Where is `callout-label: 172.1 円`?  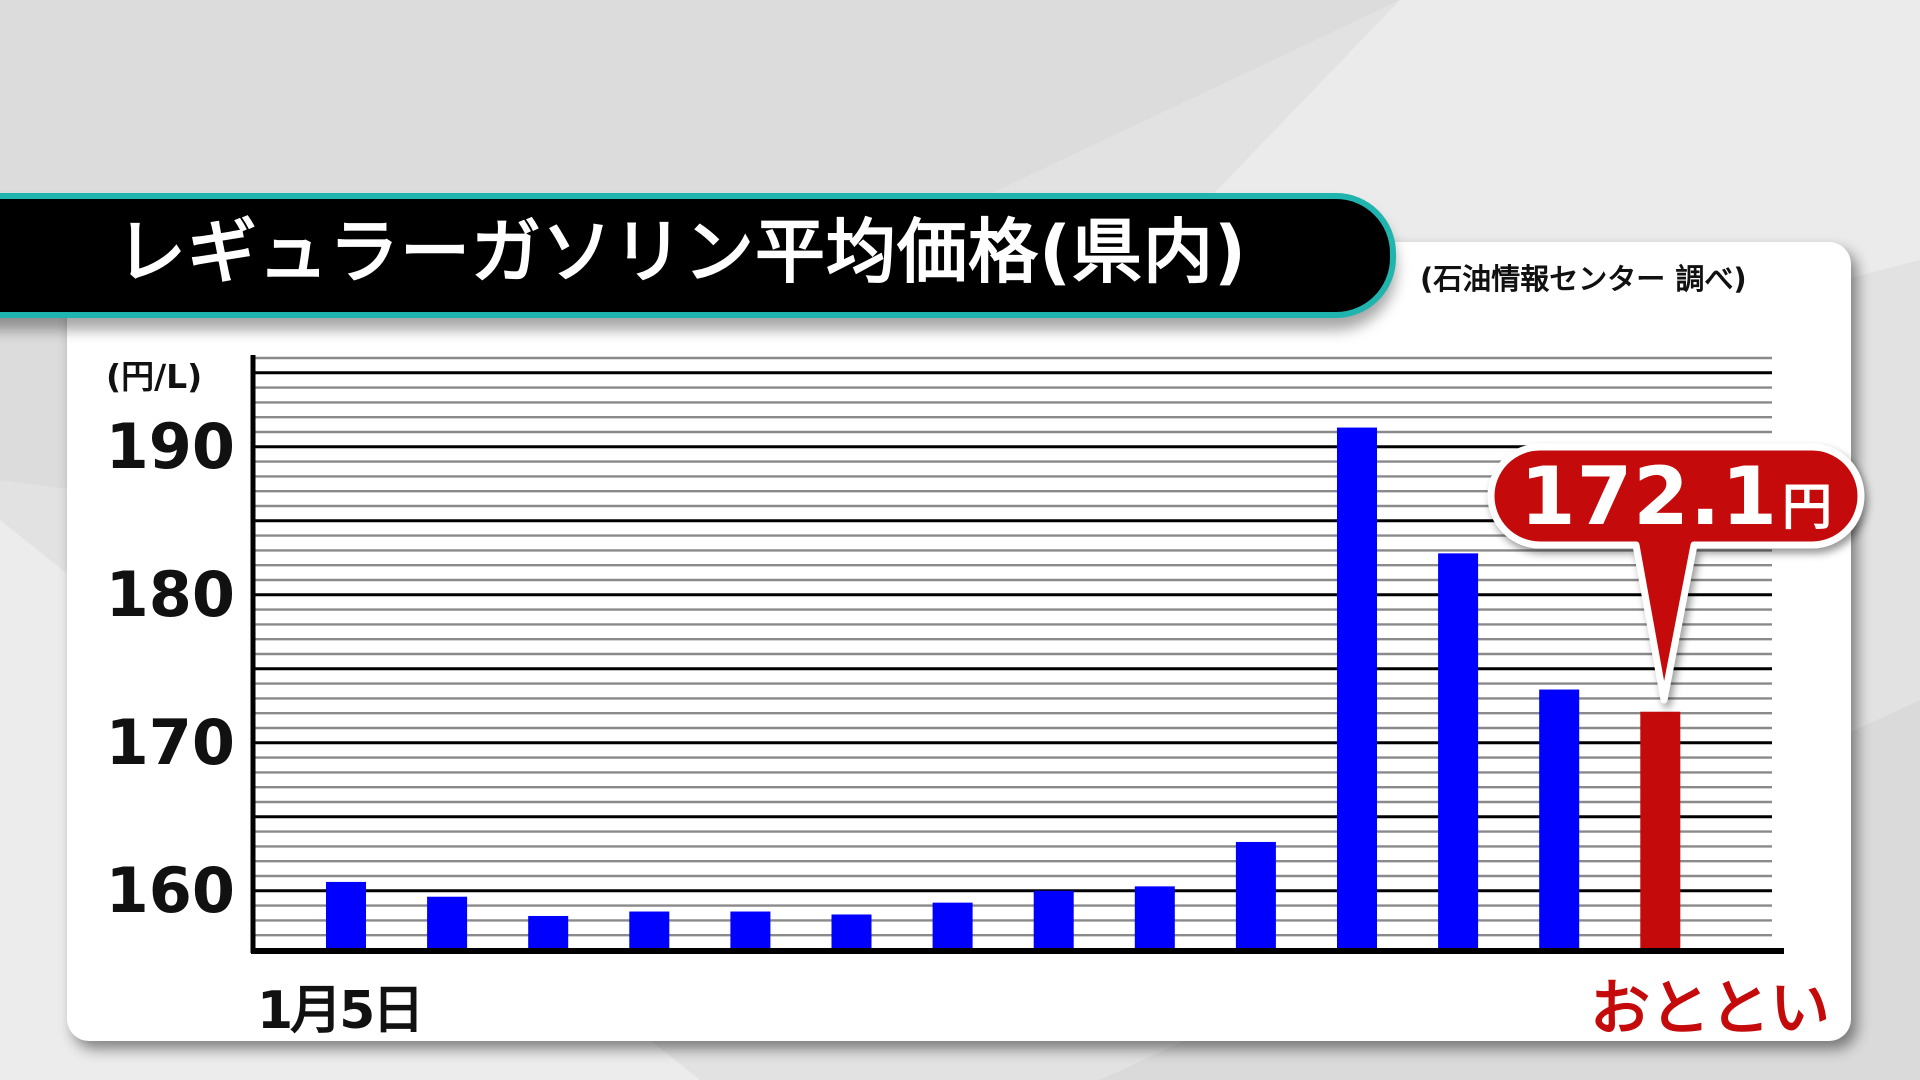
callout-label: 172.1 円 is located at coordinates (1676, 496).